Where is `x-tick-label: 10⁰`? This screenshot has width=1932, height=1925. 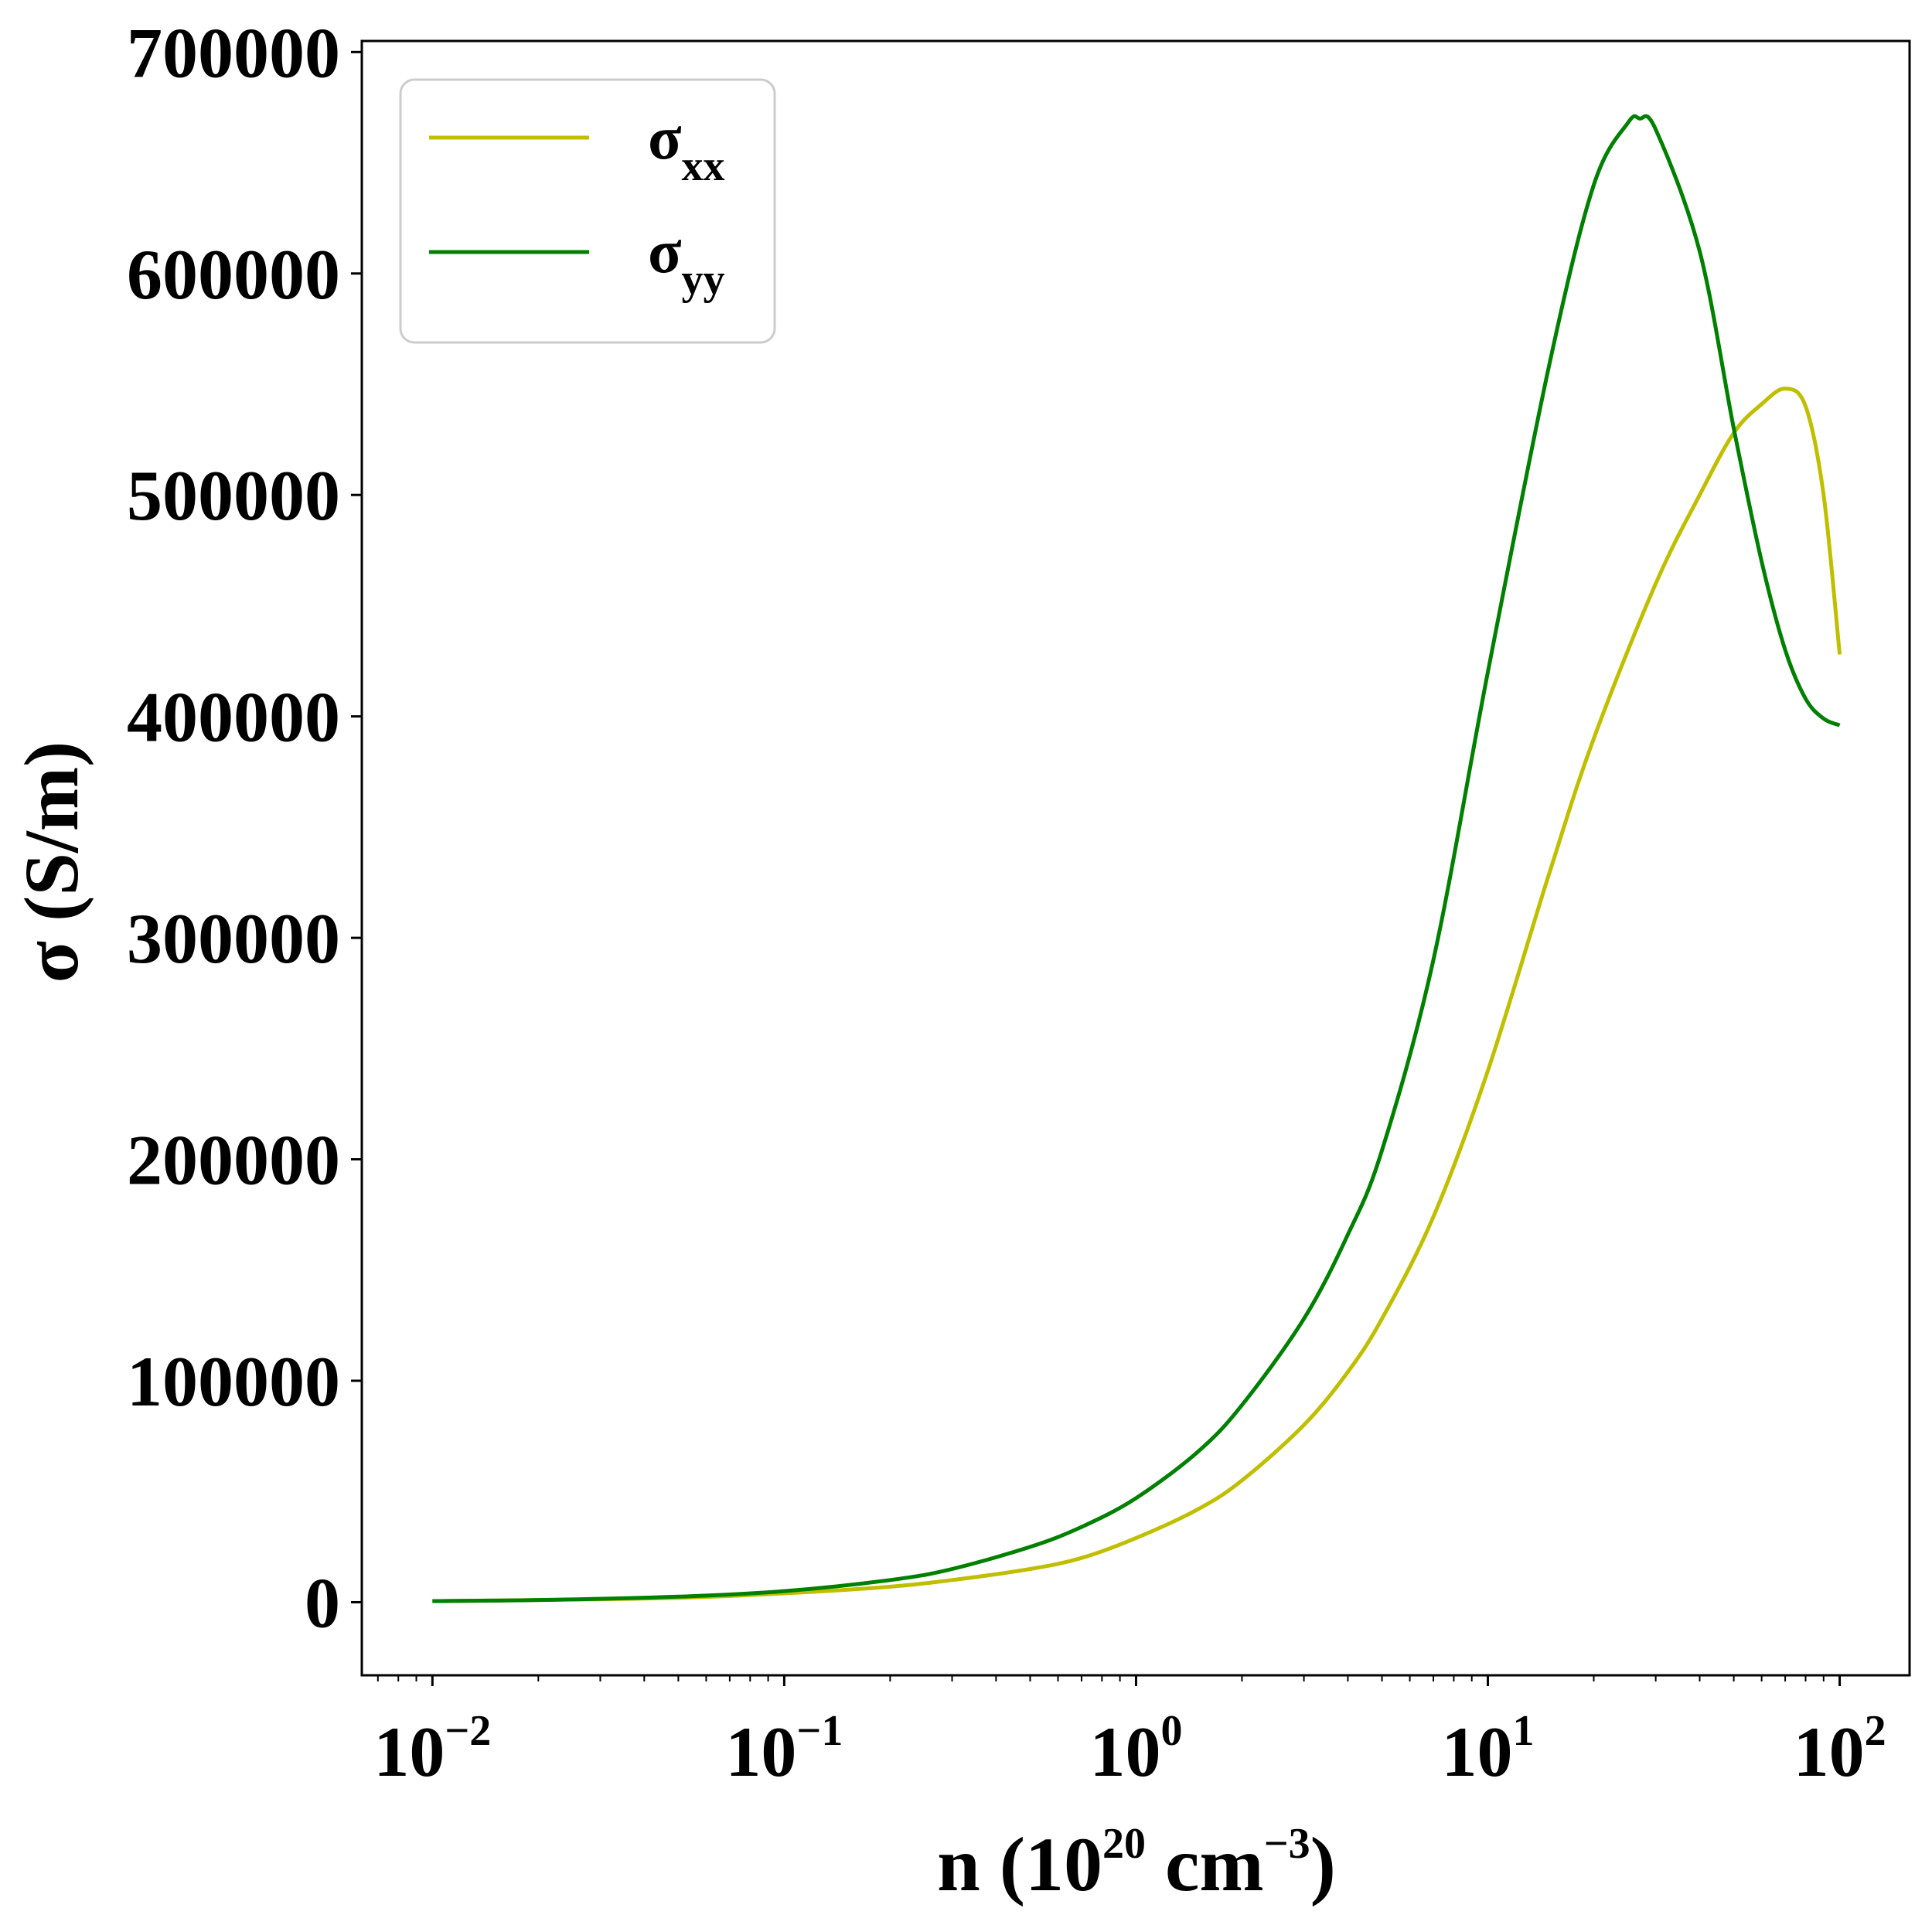
x-tick-label: 10⁰ is located at coordinates (1135, 1749).